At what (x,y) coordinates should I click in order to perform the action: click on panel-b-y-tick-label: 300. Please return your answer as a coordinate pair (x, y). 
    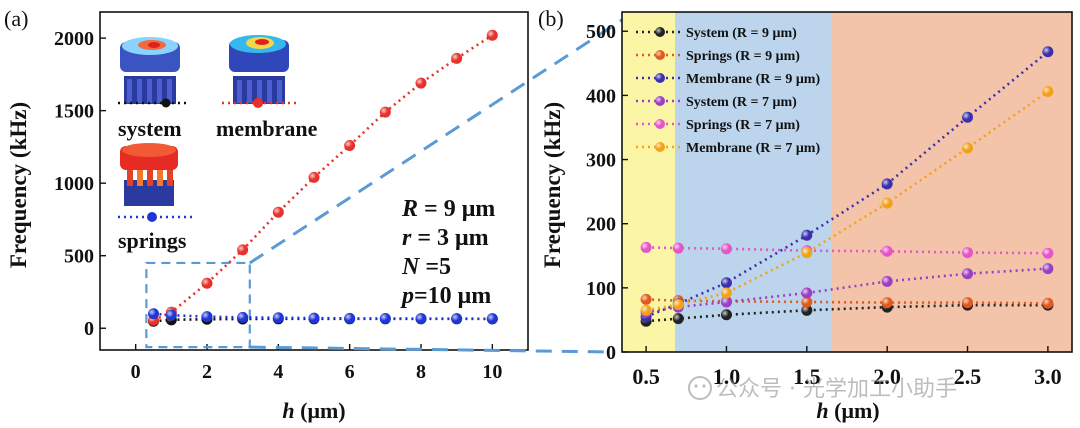
    Looking at the image, I should click on (601, 161).